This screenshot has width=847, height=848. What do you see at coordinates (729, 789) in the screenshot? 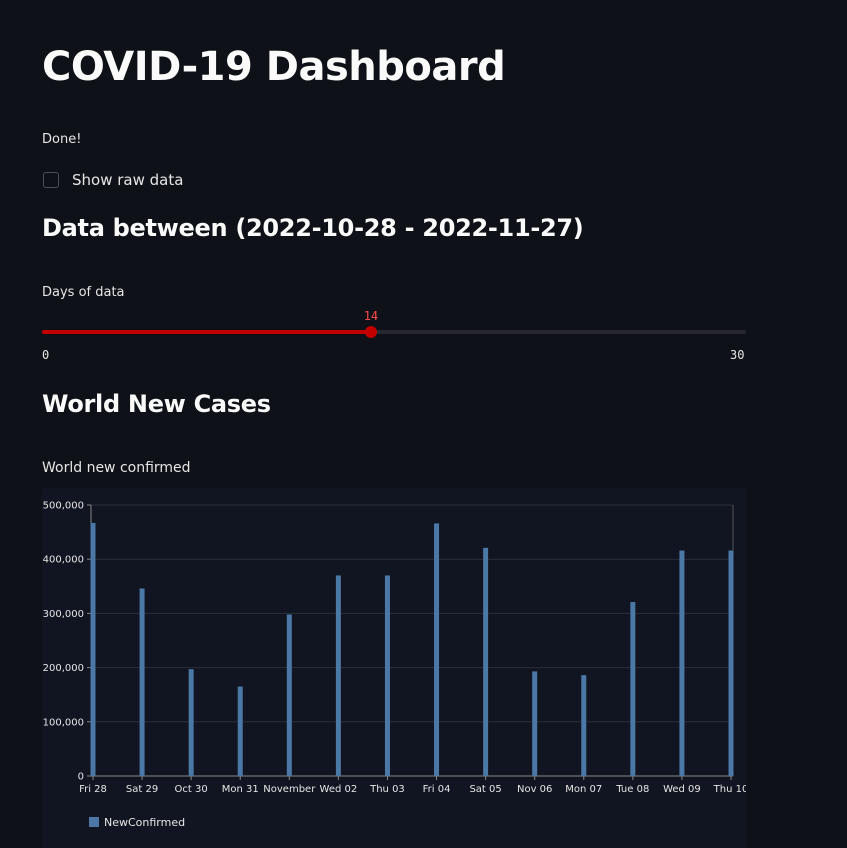
I see `x-tick-label: Thu 10` at bounding box center [729, 789].